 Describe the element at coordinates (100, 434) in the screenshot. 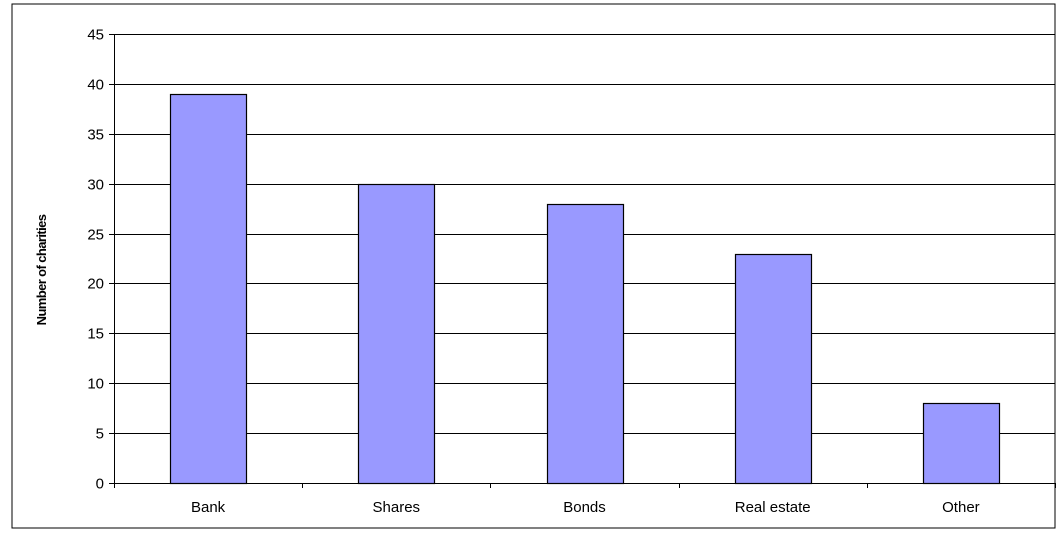

I see `y-tick-label: 5` at that location.